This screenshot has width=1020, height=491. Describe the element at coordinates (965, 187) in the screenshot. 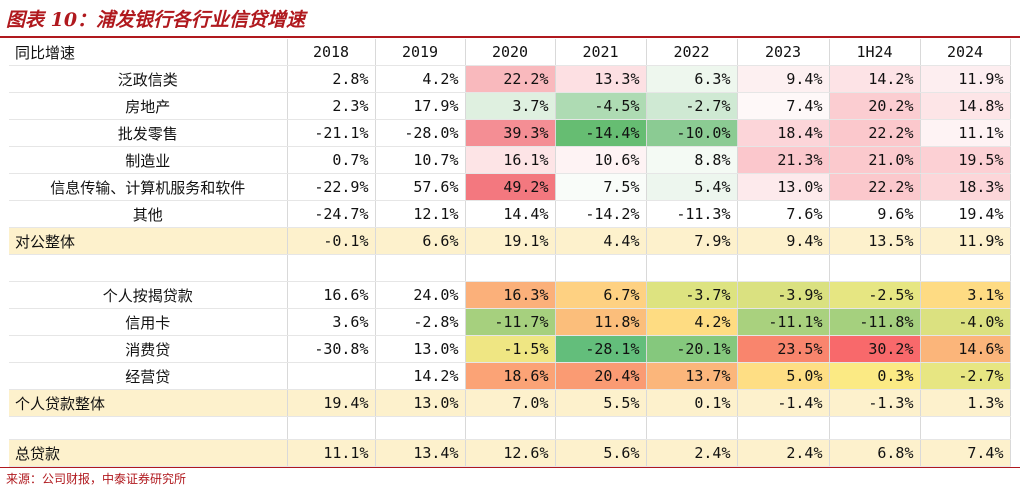

I see `growth-cell: 18.3%` at that location.